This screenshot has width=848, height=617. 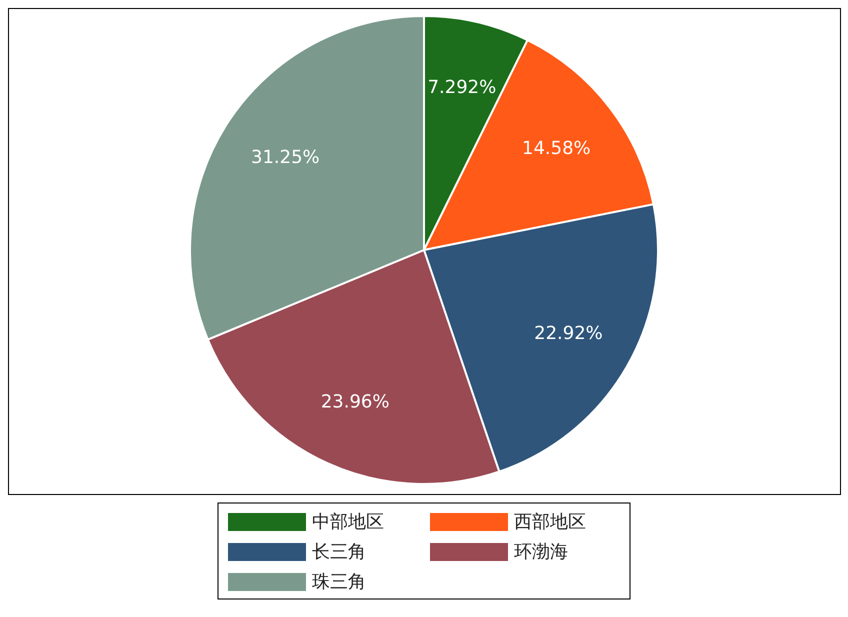 What do you see at coordinates (339, 582) in the screenshot?
I see `legend-label: 珠三角` at bounding box center [339, 582].